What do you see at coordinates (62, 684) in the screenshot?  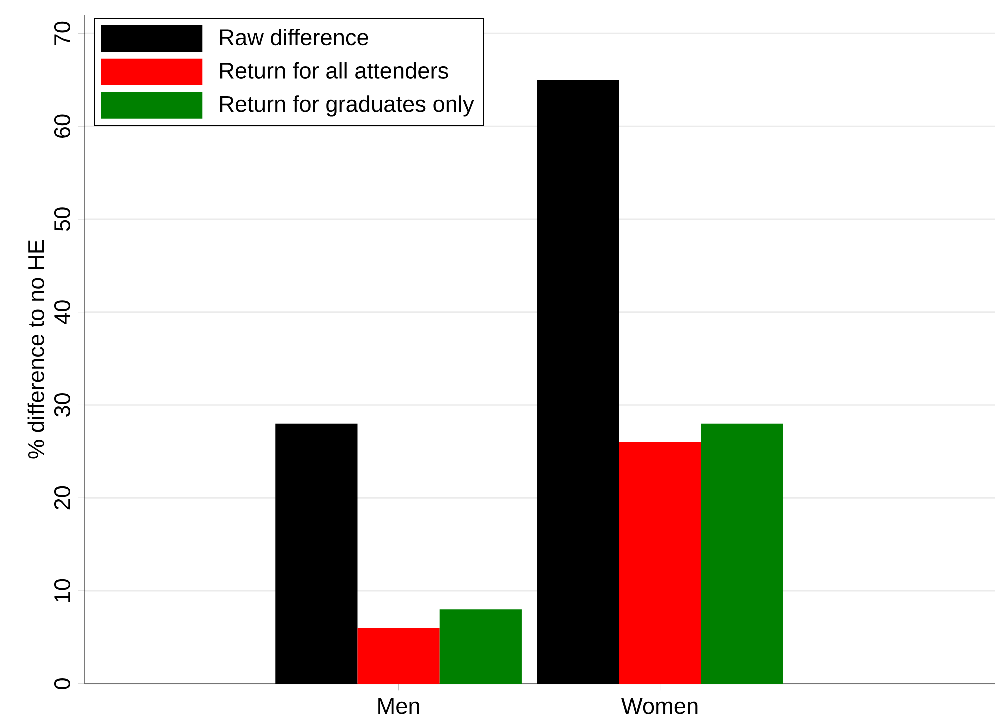 I see `y-tick-label: 0` at bounding box center [62, 684].